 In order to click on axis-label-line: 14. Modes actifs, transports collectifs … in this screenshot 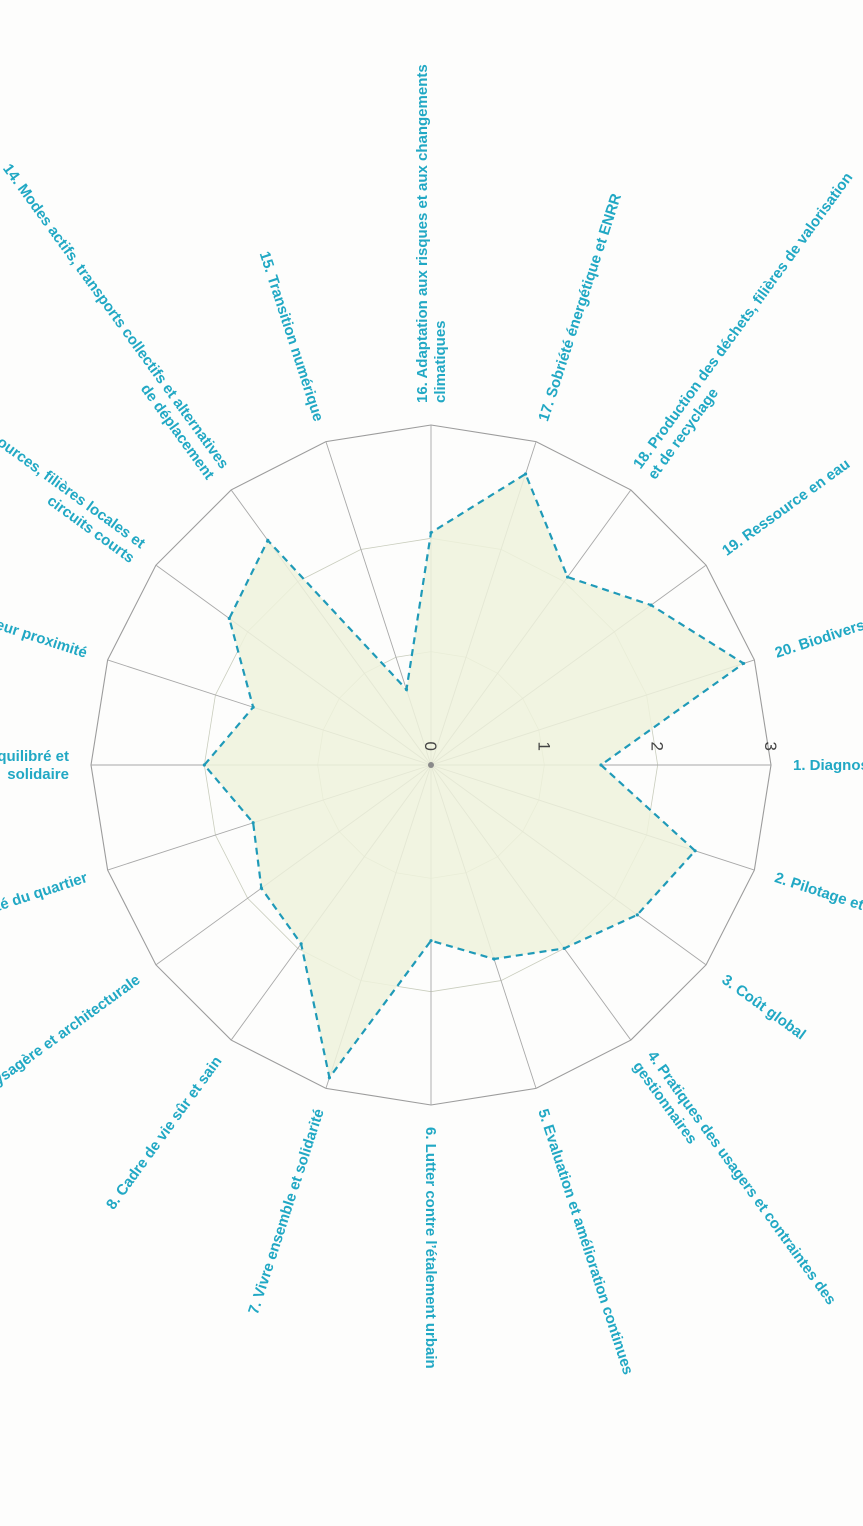, I will do `click(116, 316)`.